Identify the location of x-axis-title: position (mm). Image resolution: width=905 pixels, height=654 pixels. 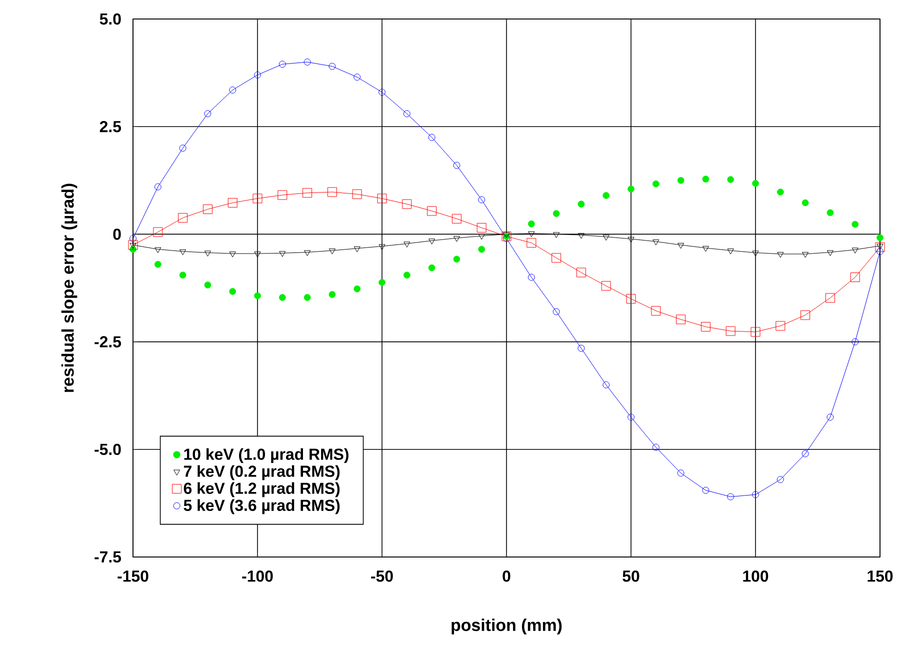
(507, 626).